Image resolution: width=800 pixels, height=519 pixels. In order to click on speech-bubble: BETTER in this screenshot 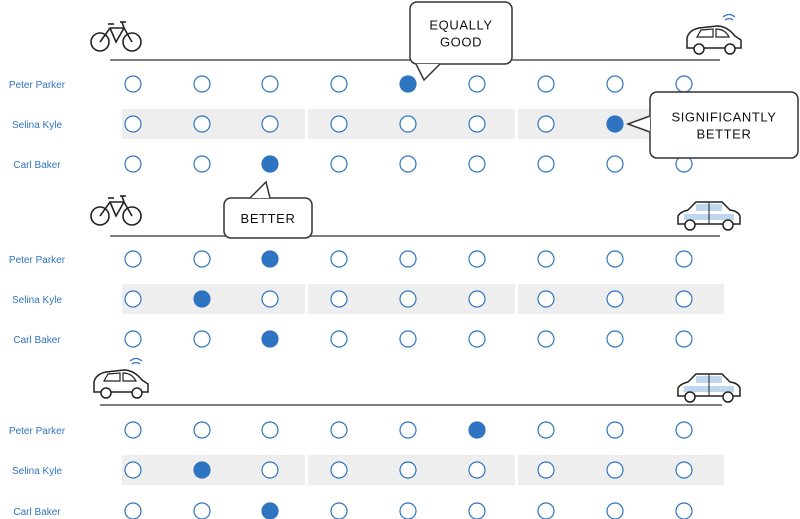, I will do `click(268, 209)`.